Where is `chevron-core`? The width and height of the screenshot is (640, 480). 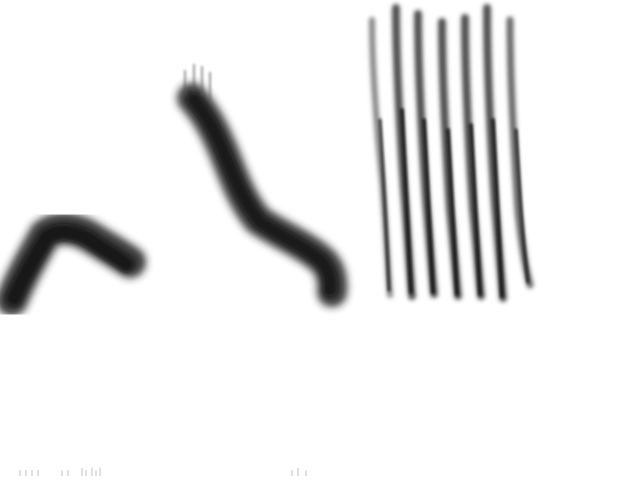 chevron-core is located at coordinates (70, 265).